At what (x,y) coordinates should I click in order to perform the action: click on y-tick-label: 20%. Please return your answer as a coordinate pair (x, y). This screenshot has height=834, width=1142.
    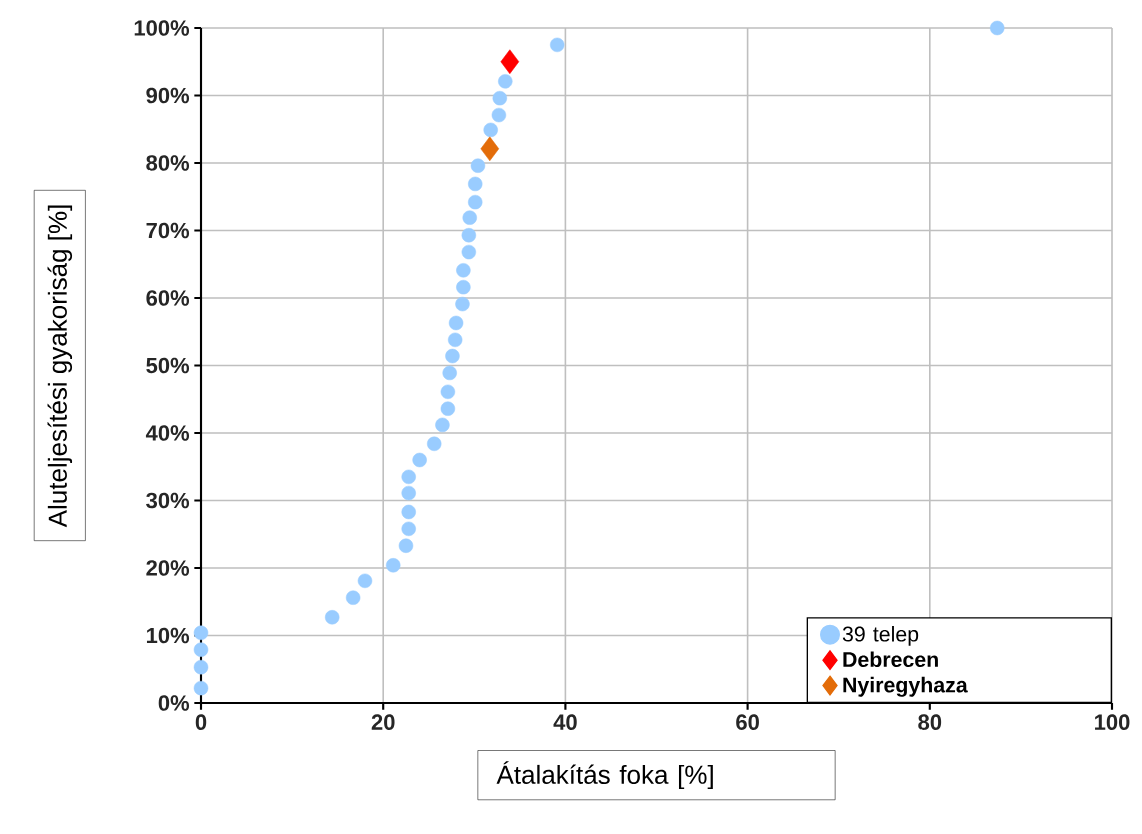
    Looking at the image, I should click on (168, 568).